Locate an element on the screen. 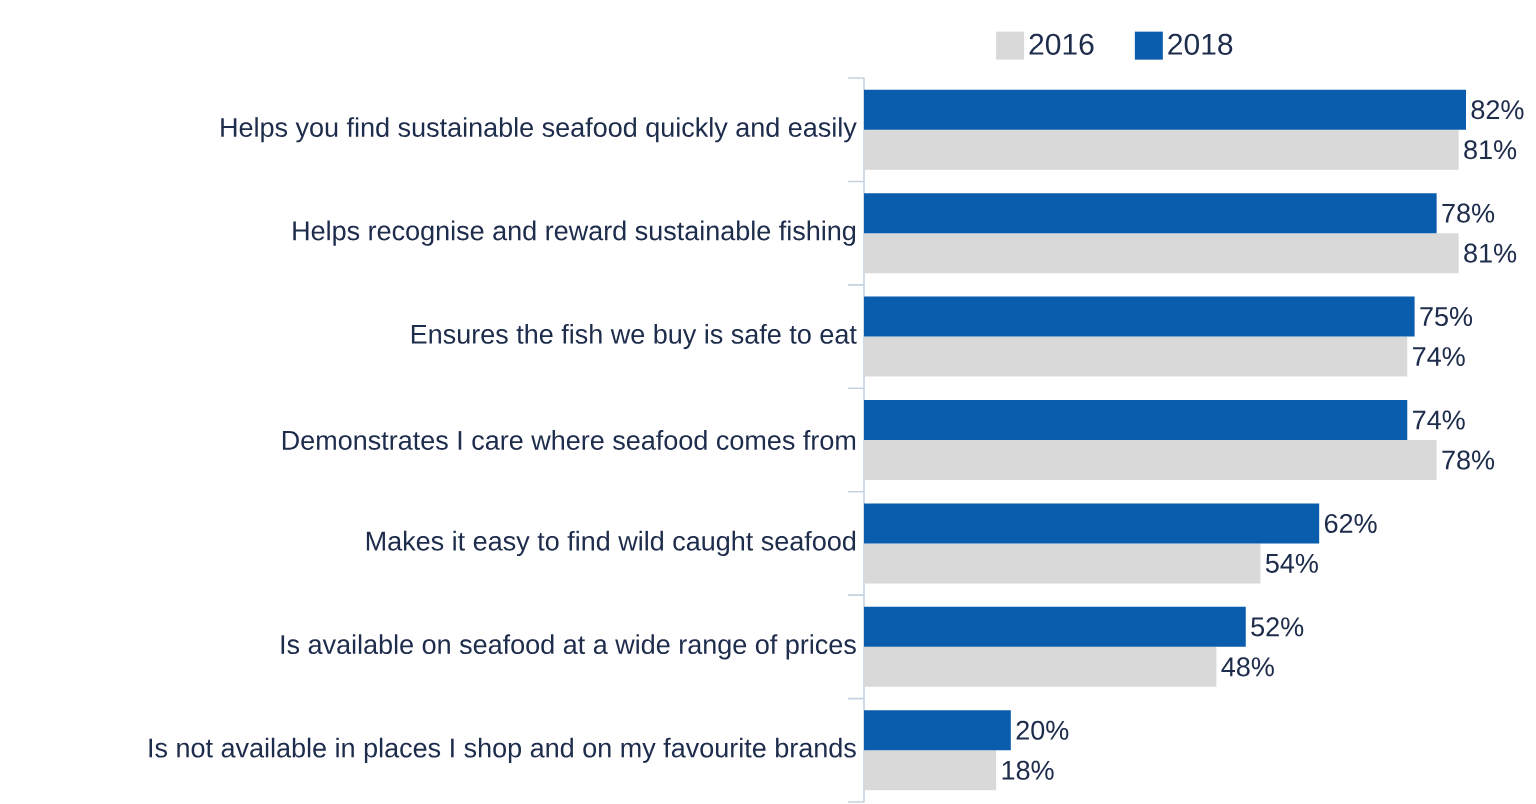 The width and height of the screenshot is (1536, 804). legend-label: 2018 is located at coordinates (1200, 44).